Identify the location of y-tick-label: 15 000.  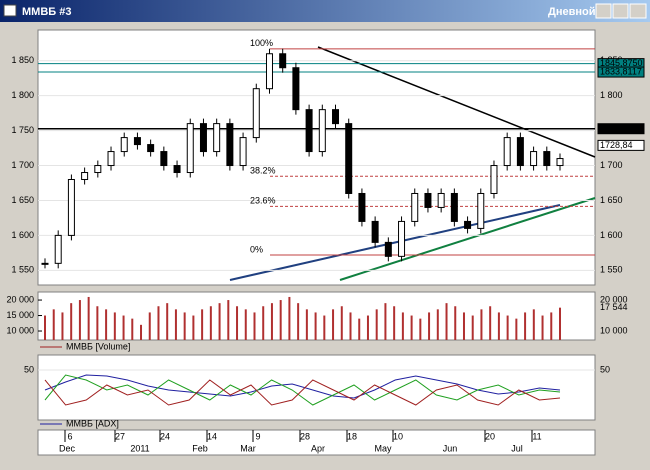
(20, 315).